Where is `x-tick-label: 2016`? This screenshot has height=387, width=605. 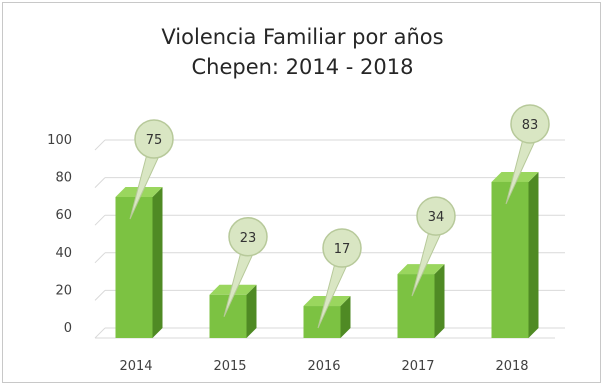
x-tick-label: 2016 is located at coordinates (323, 366).